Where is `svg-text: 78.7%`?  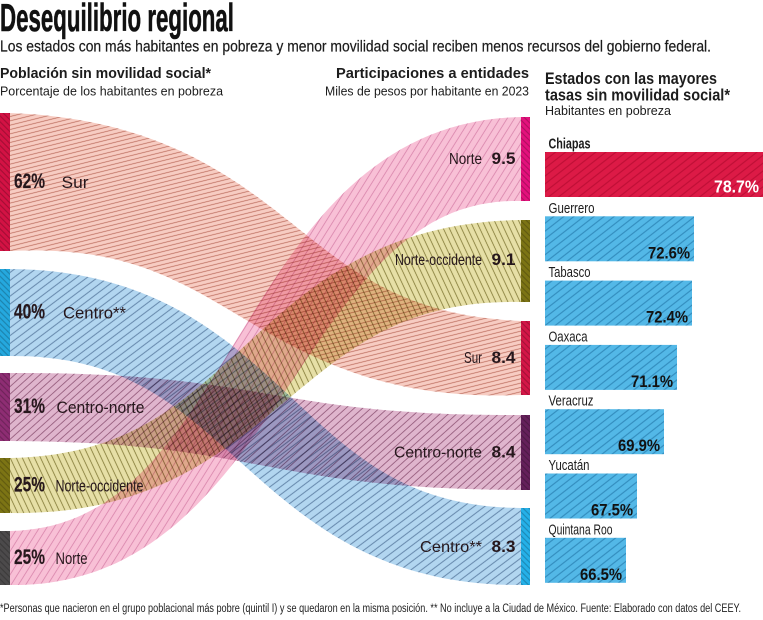
svg-text: 78.7% is located at coordinates (736, 187).